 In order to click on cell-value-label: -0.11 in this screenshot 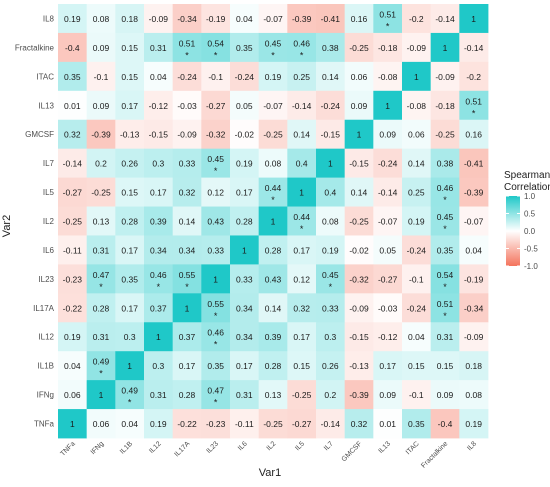, I will do `click(72, 250)`.